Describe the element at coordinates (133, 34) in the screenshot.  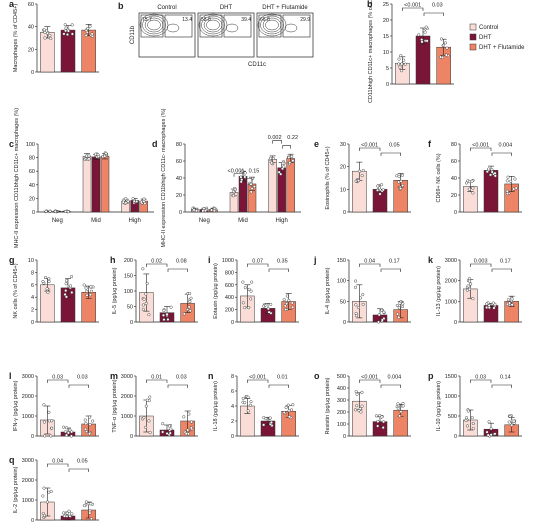
I see `flow-y-label: CD11b` at that location.